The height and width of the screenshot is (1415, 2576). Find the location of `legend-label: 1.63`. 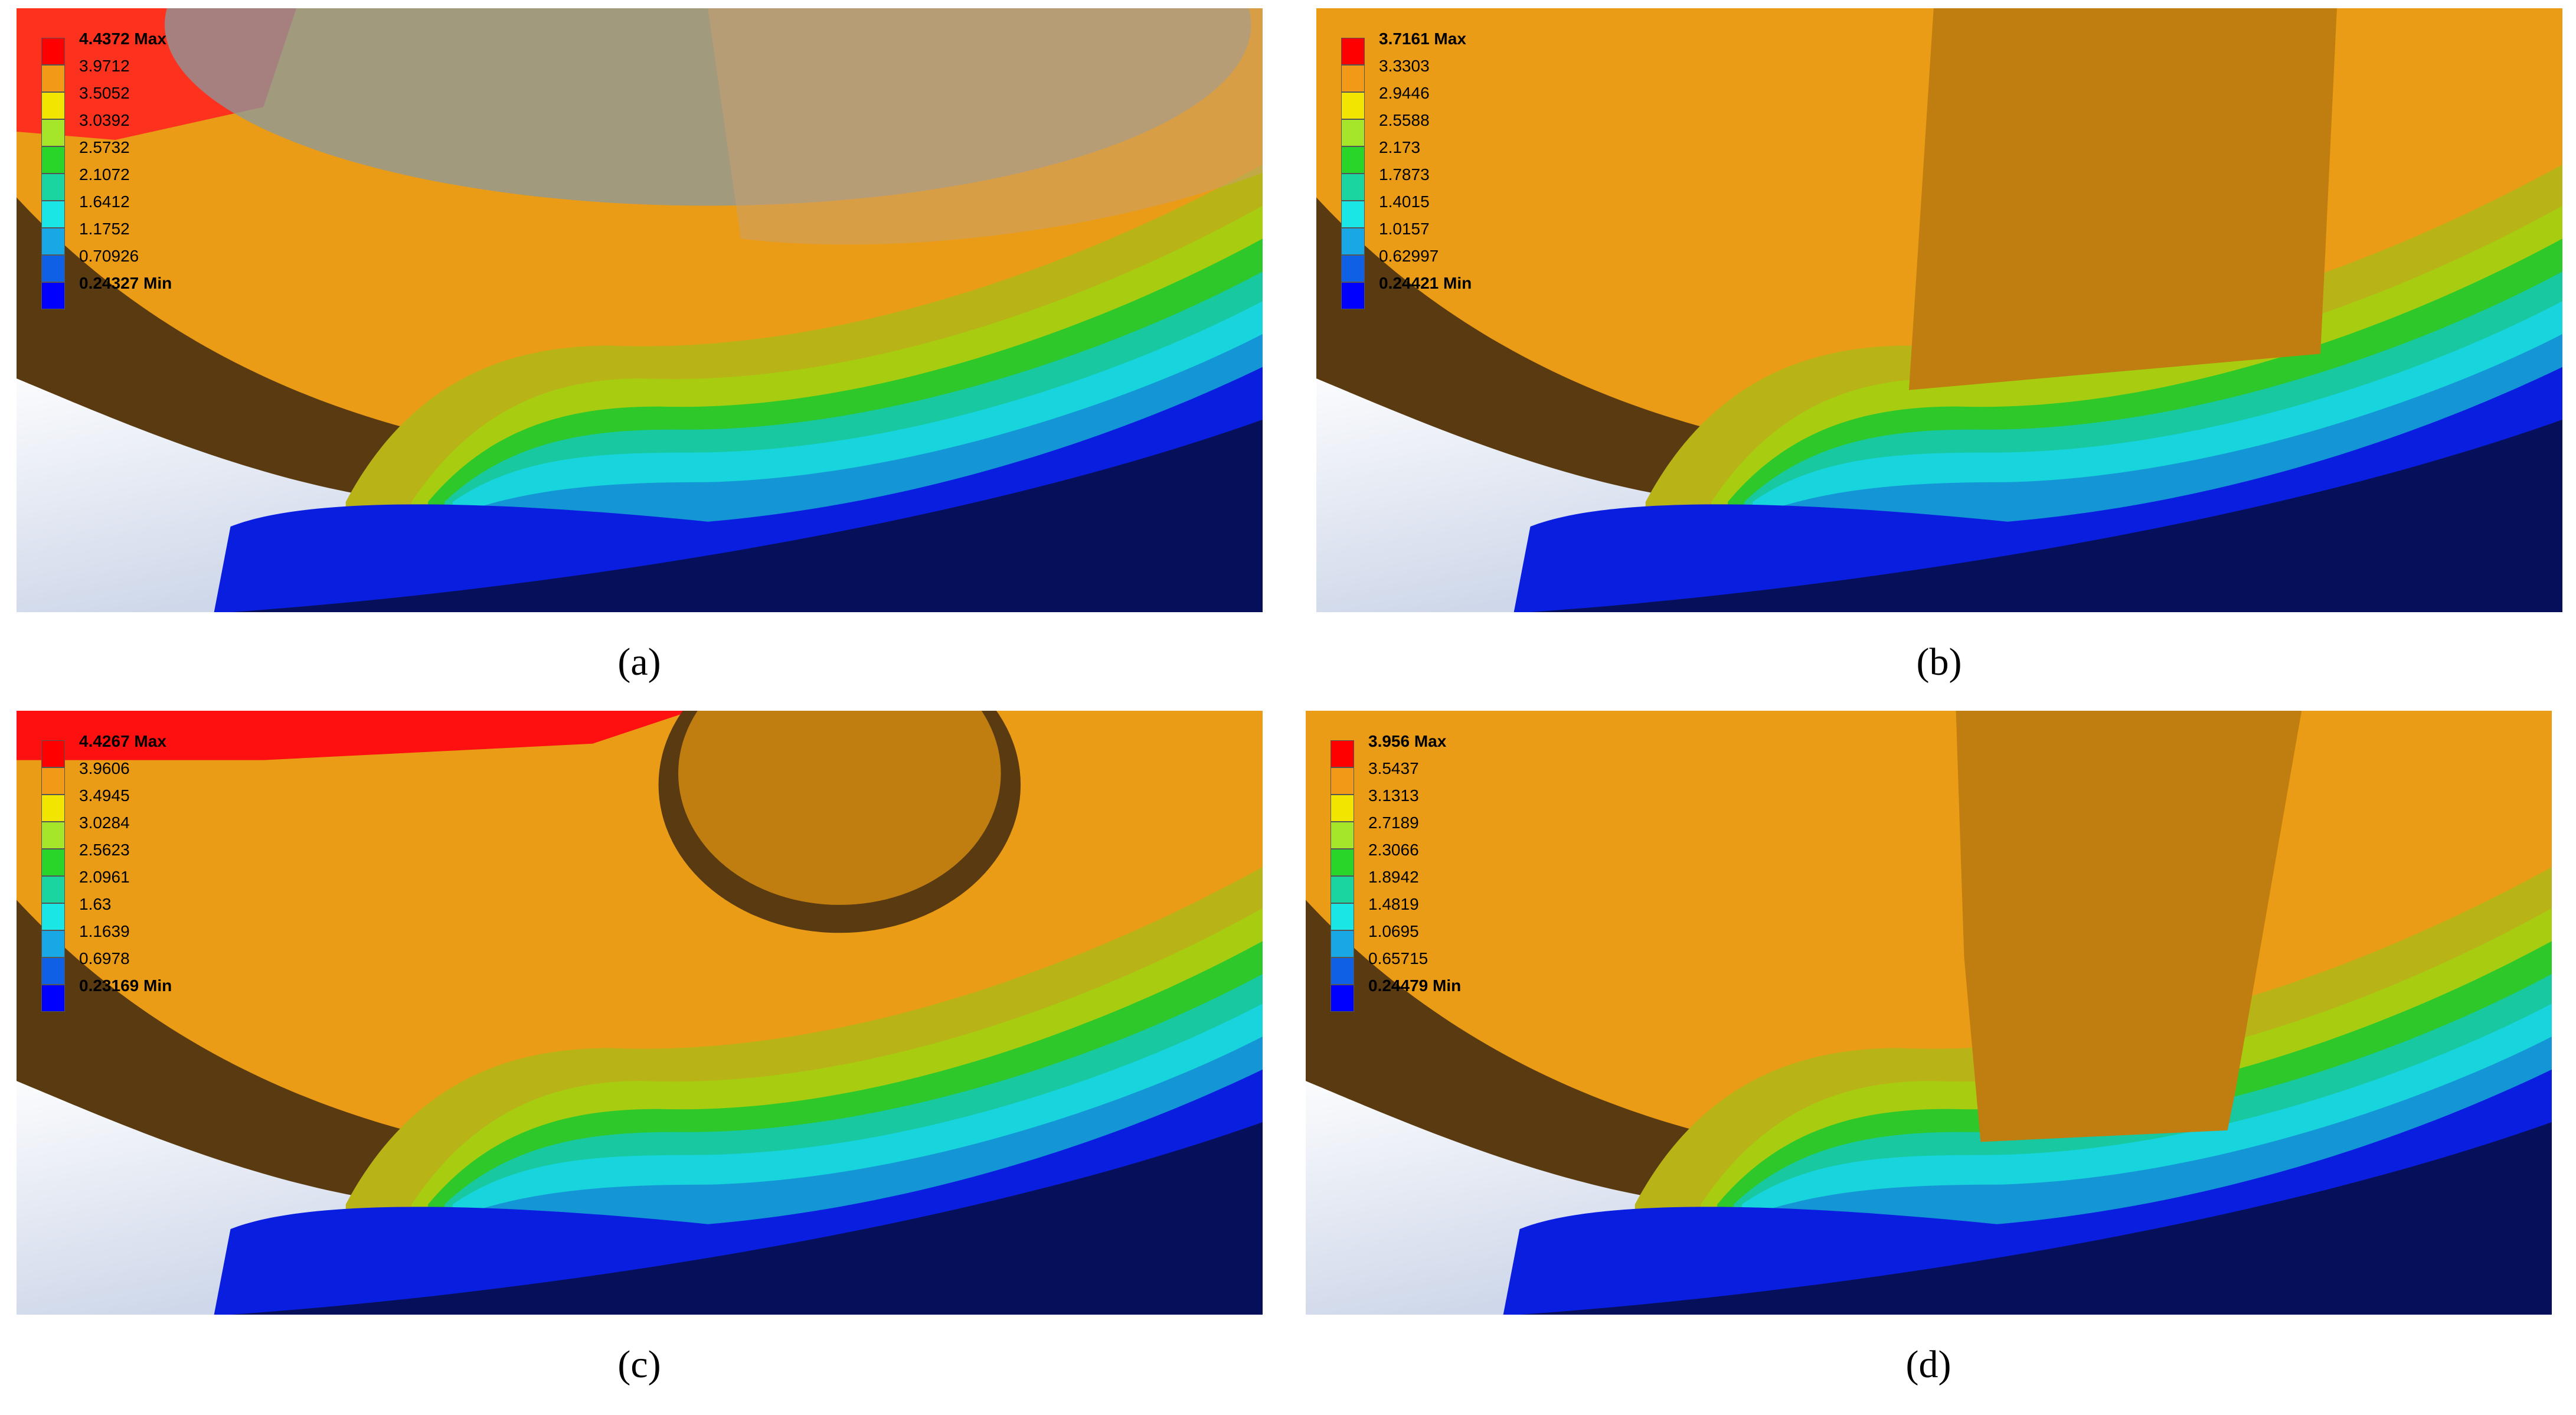

legend-label: 1.63 is located at coordinates (95, 904).